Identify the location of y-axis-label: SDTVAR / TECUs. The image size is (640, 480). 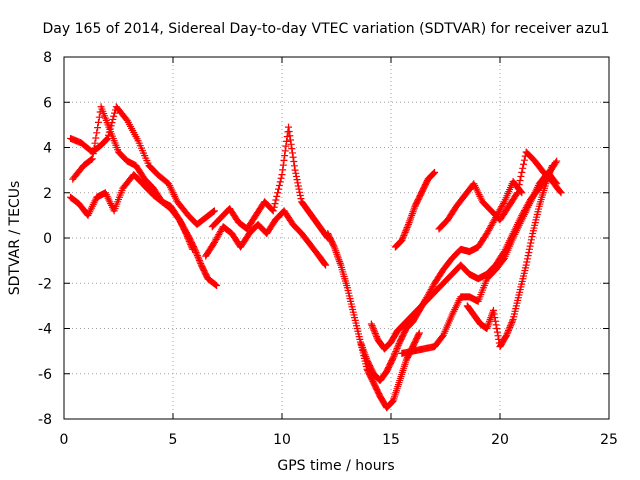
(15, 238).